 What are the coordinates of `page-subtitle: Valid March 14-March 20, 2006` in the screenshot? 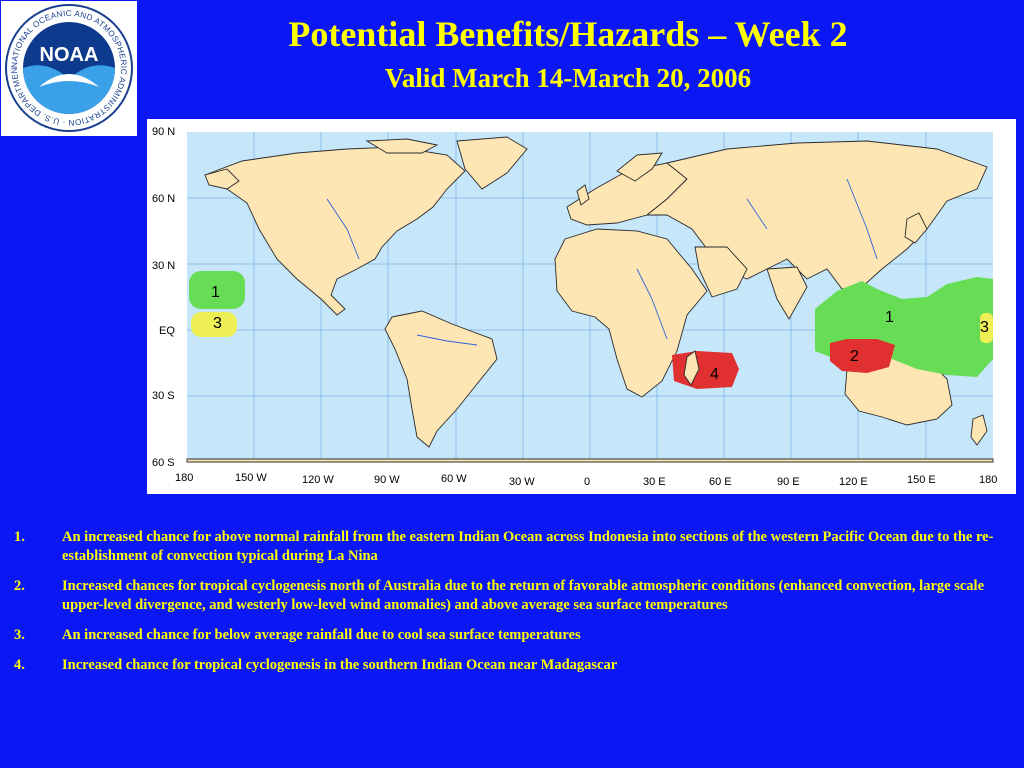 It's located at (568, 78).